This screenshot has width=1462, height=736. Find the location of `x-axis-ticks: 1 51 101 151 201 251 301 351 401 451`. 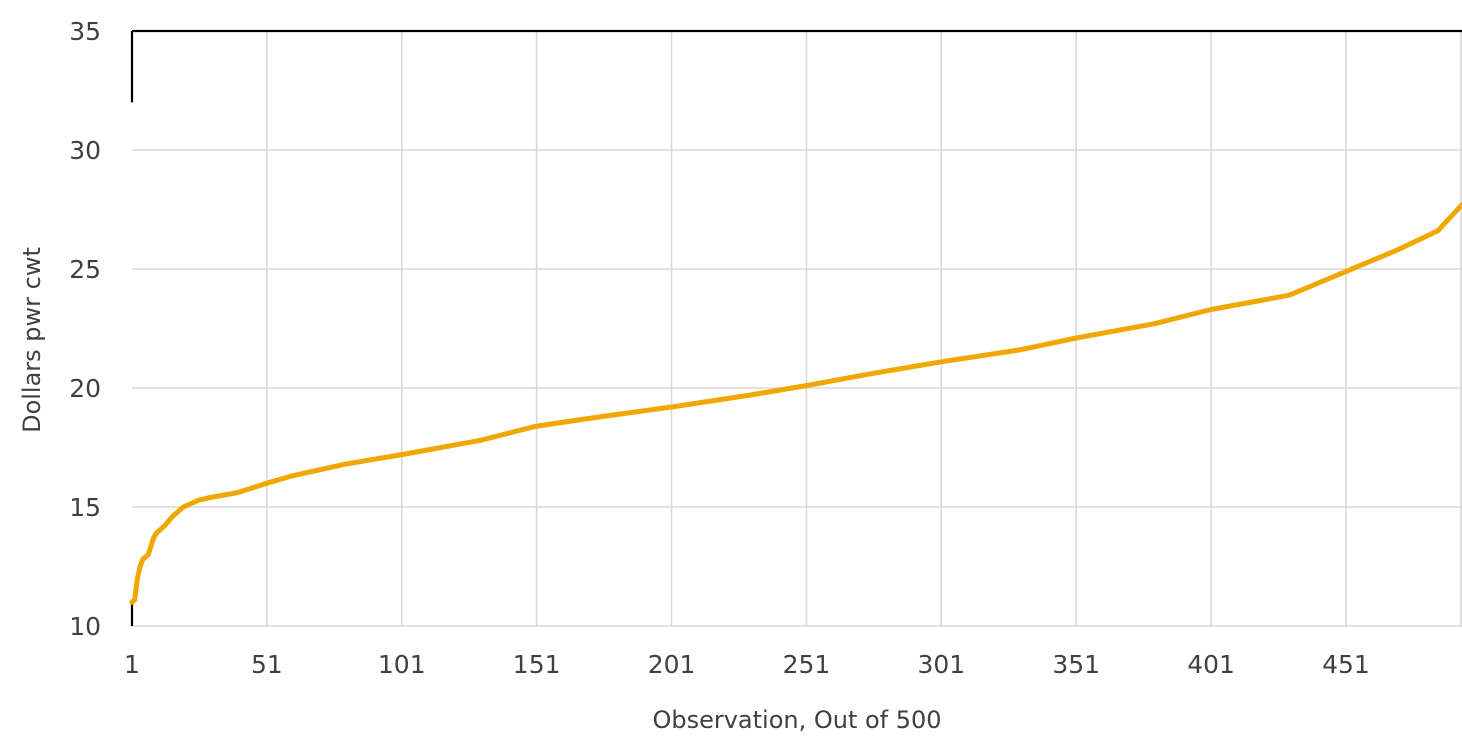

x-axis-ticks: 1 51 101 151 201 251 301 351 401 451 is located at coordinates (747, 664).